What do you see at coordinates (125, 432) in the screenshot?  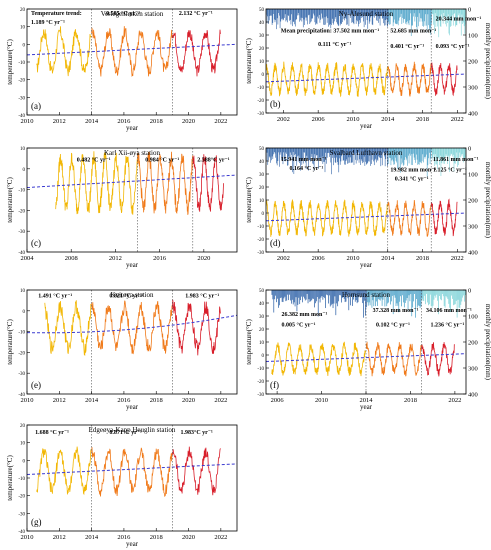 I see `annotation: 0.871°C yr⁻¹` at bounding box center [125, 432].